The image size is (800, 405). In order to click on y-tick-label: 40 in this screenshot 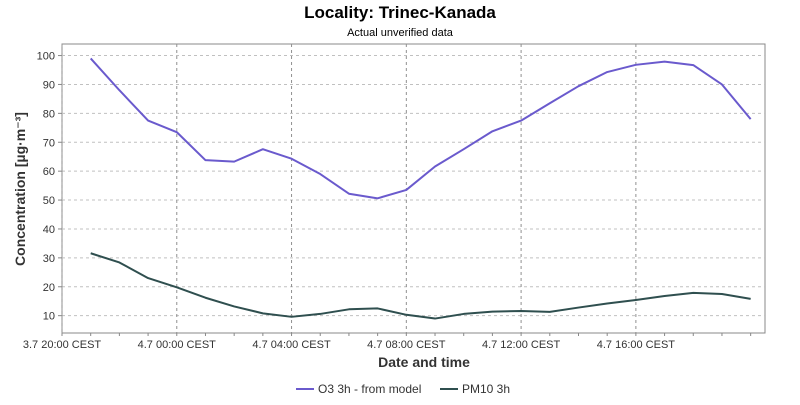, I will do `click(49, 230)`.